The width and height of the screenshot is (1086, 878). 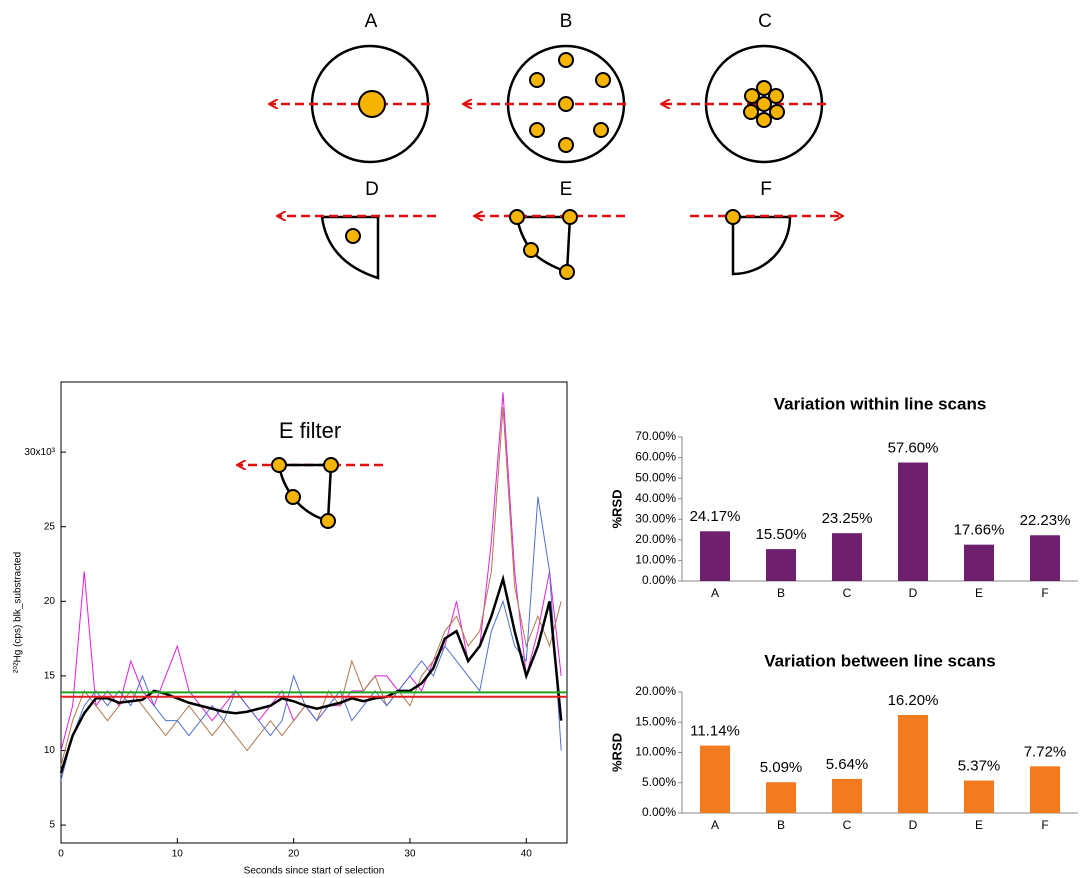 What do you see at coordinates (556, 162) in the screenshot?
I see `diagram` at bounding box center [556, 162].